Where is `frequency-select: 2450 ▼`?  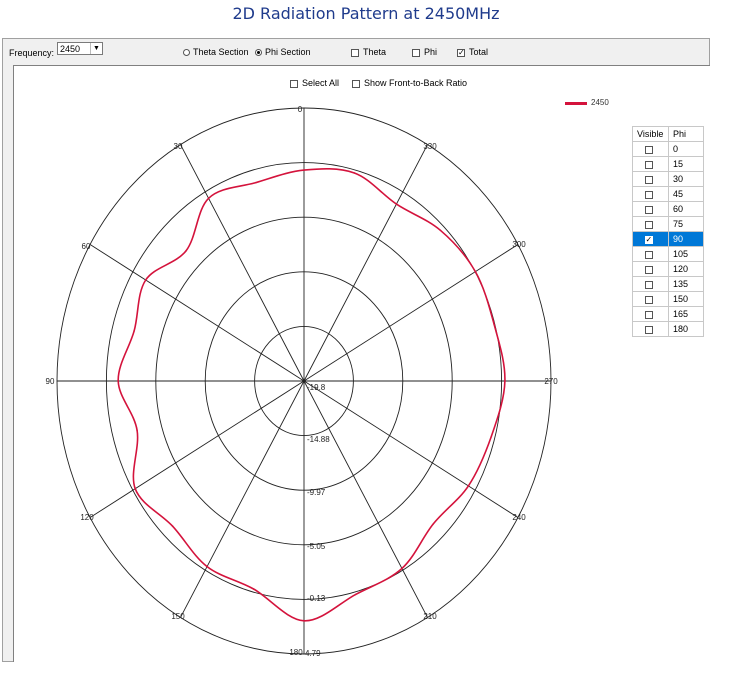
frequency-select: 2450 ▼ is located at coordinates (80, 48).